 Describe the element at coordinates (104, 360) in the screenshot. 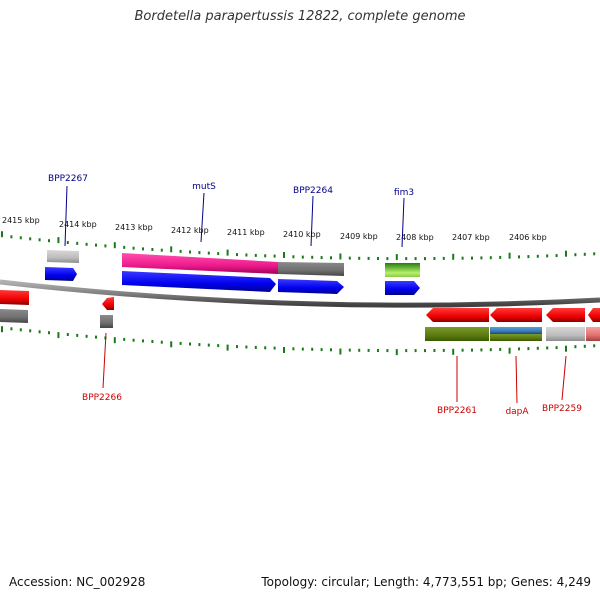

I see `leader-line-BPP2266` at that location.